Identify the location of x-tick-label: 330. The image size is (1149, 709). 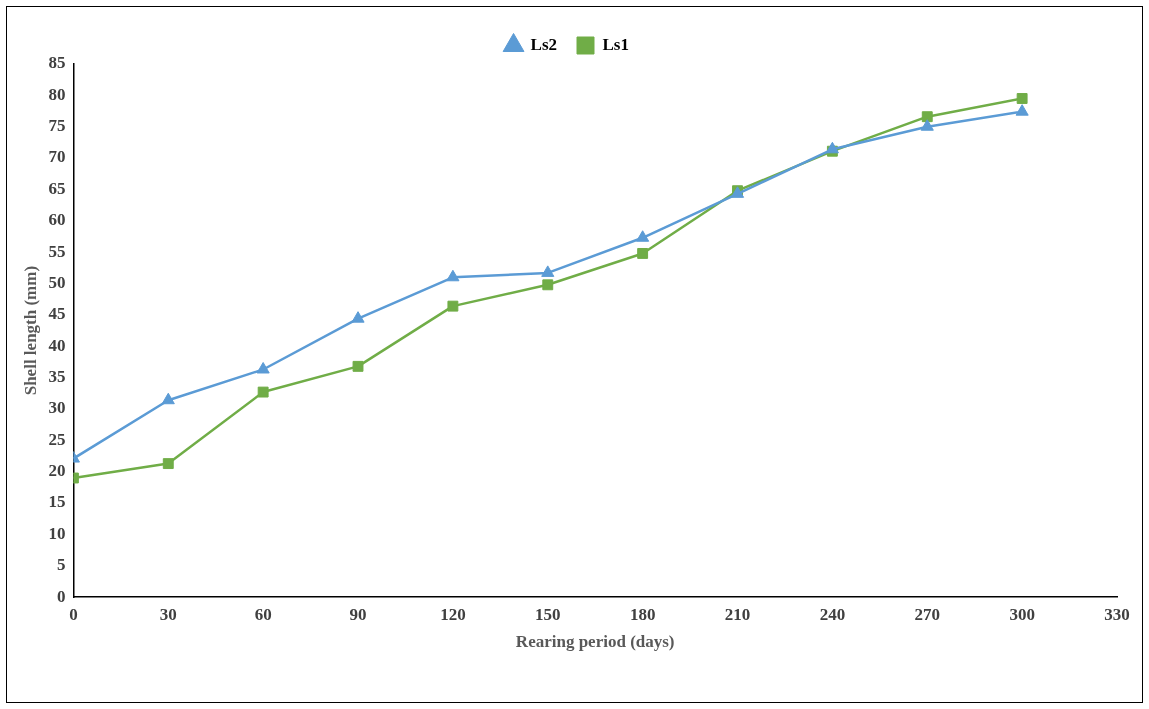
(1117, 614).